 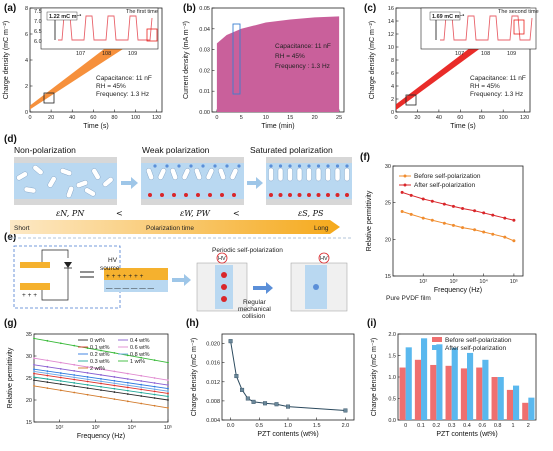 I want to click on ytick-label-b-2: 0.02, so click(x=204, y=71).